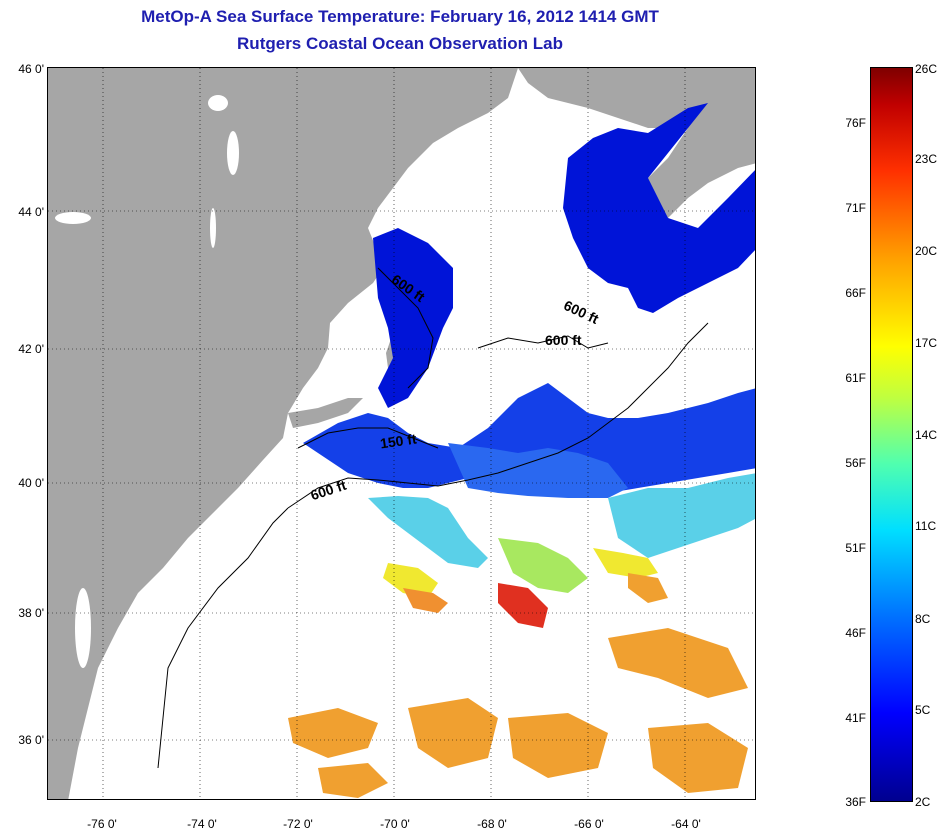 The height and width of the screenshot is (840, 944). What do you see at coordinates (855, 463) in the screenshot?
I see `colorbar-label-f: 56F` at bounding box center [855, 463].